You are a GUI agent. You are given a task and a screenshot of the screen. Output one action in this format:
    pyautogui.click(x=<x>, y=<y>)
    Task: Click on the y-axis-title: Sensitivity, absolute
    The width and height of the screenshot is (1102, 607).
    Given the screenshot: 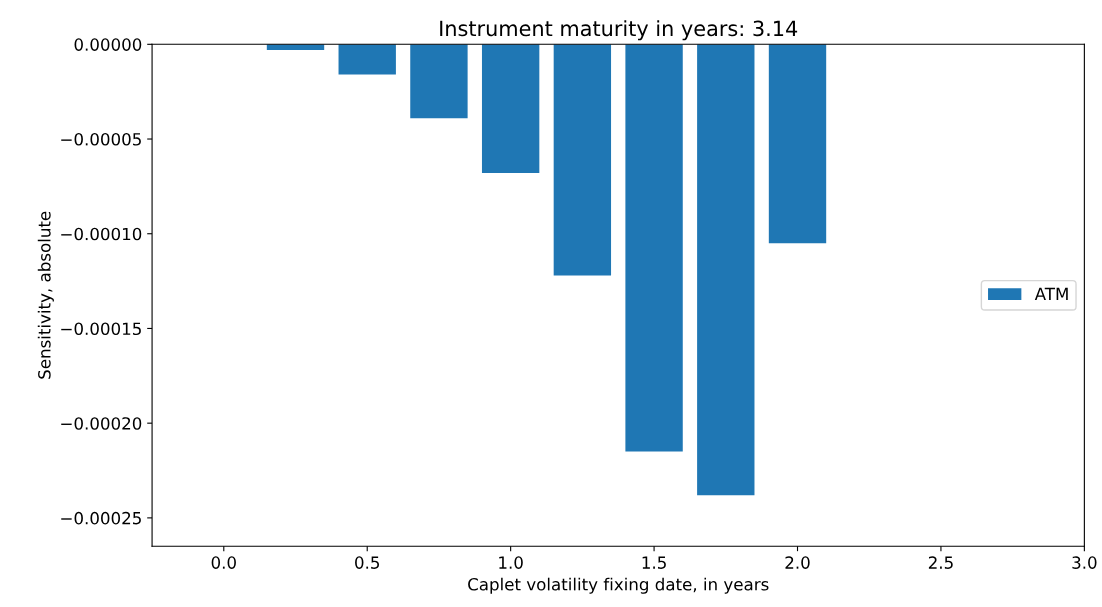 What is the action you would take?
    pyautogui.click(x=45, y=295)
    